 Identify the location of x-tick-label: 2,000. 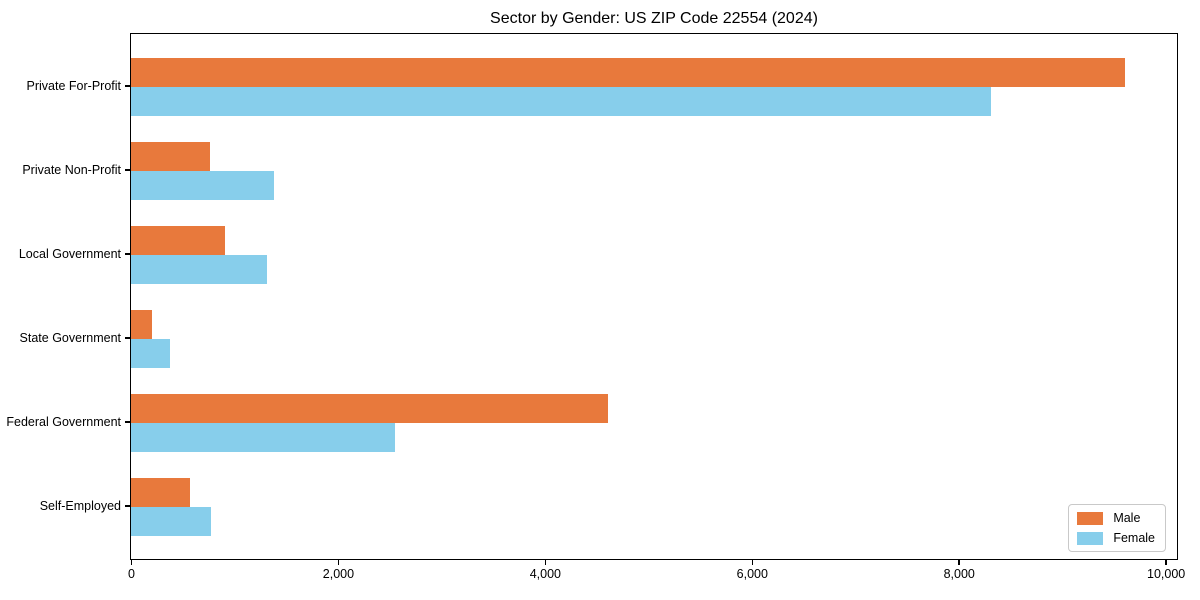
(338, 574).